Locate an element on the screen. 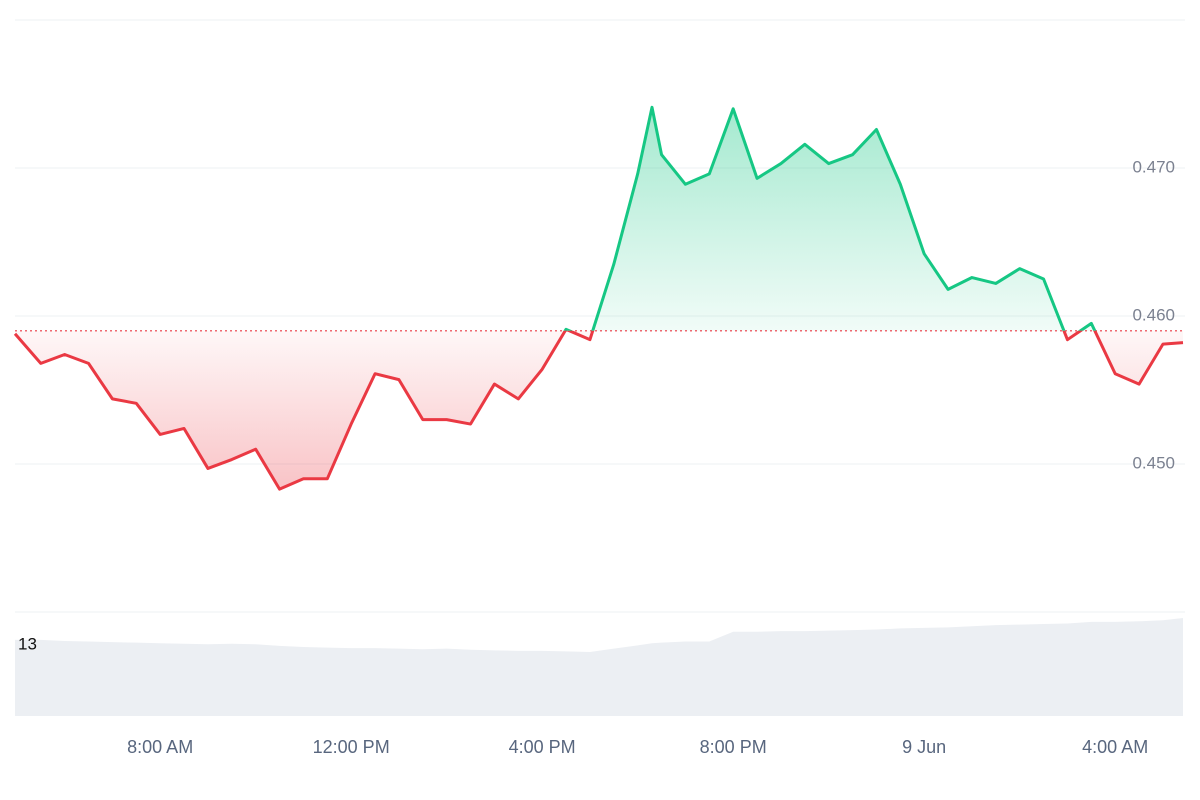  x-tick-label: 4:00 AM is located at coordinates (1115, 747).